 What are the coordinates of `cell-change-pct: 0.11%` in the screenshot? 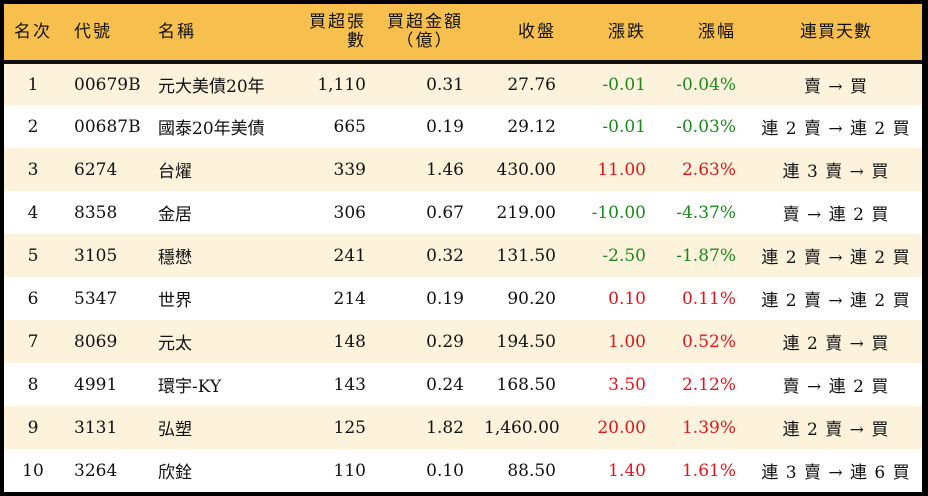 It's located at (708, 298).